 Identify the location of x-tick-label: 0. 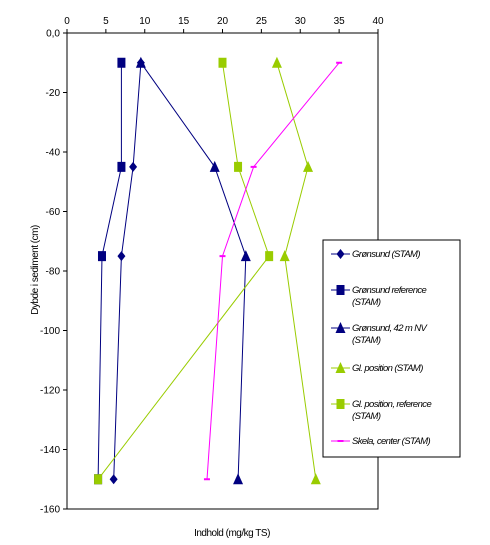
(67, 21).